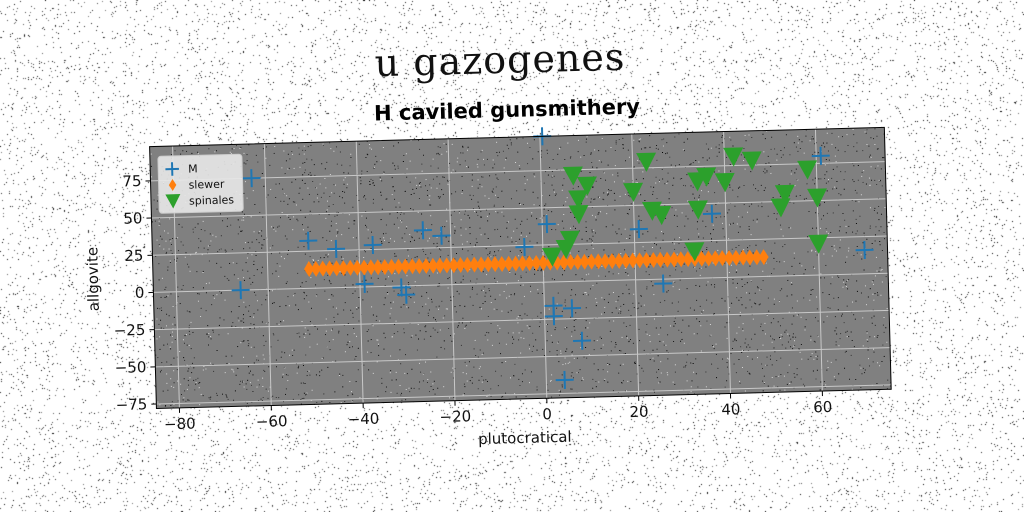 This screenshot has width=1024, height=512. Describe the element at coordinates (134, 255) in the screenshot. I see `y-tick-label: 25` at that location.